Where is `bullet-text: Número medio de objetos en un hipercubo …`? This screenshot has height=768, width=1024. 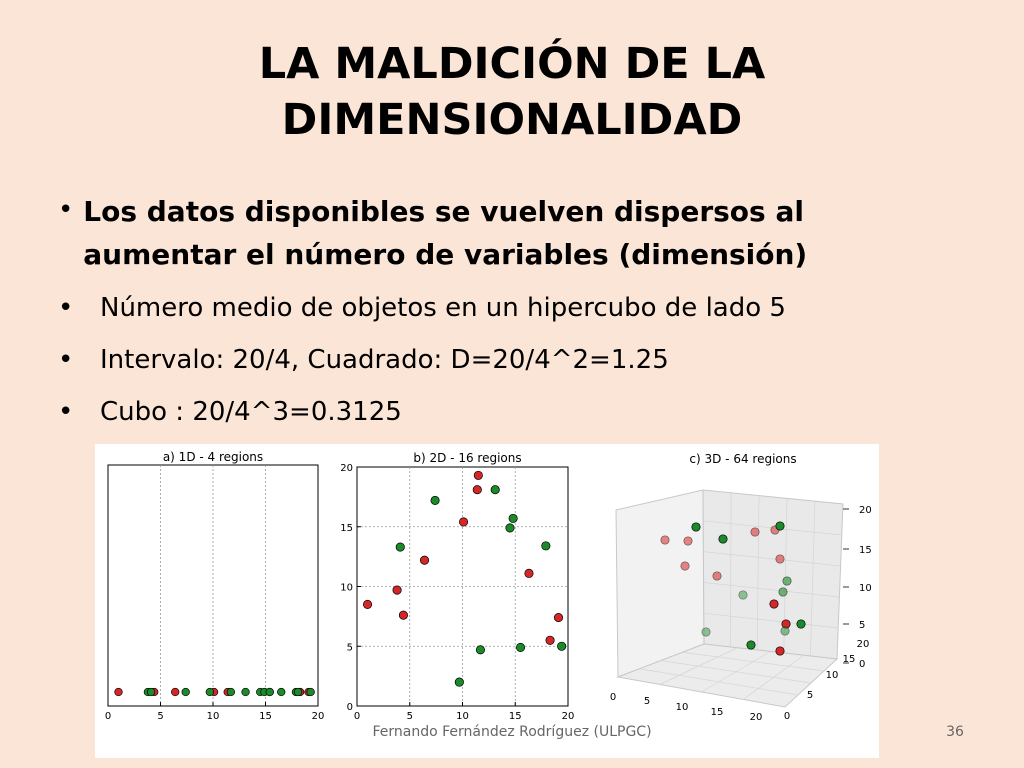 bullet-text: Número medio de objetos en un hipercubo … is located at coordinates (443, 308).